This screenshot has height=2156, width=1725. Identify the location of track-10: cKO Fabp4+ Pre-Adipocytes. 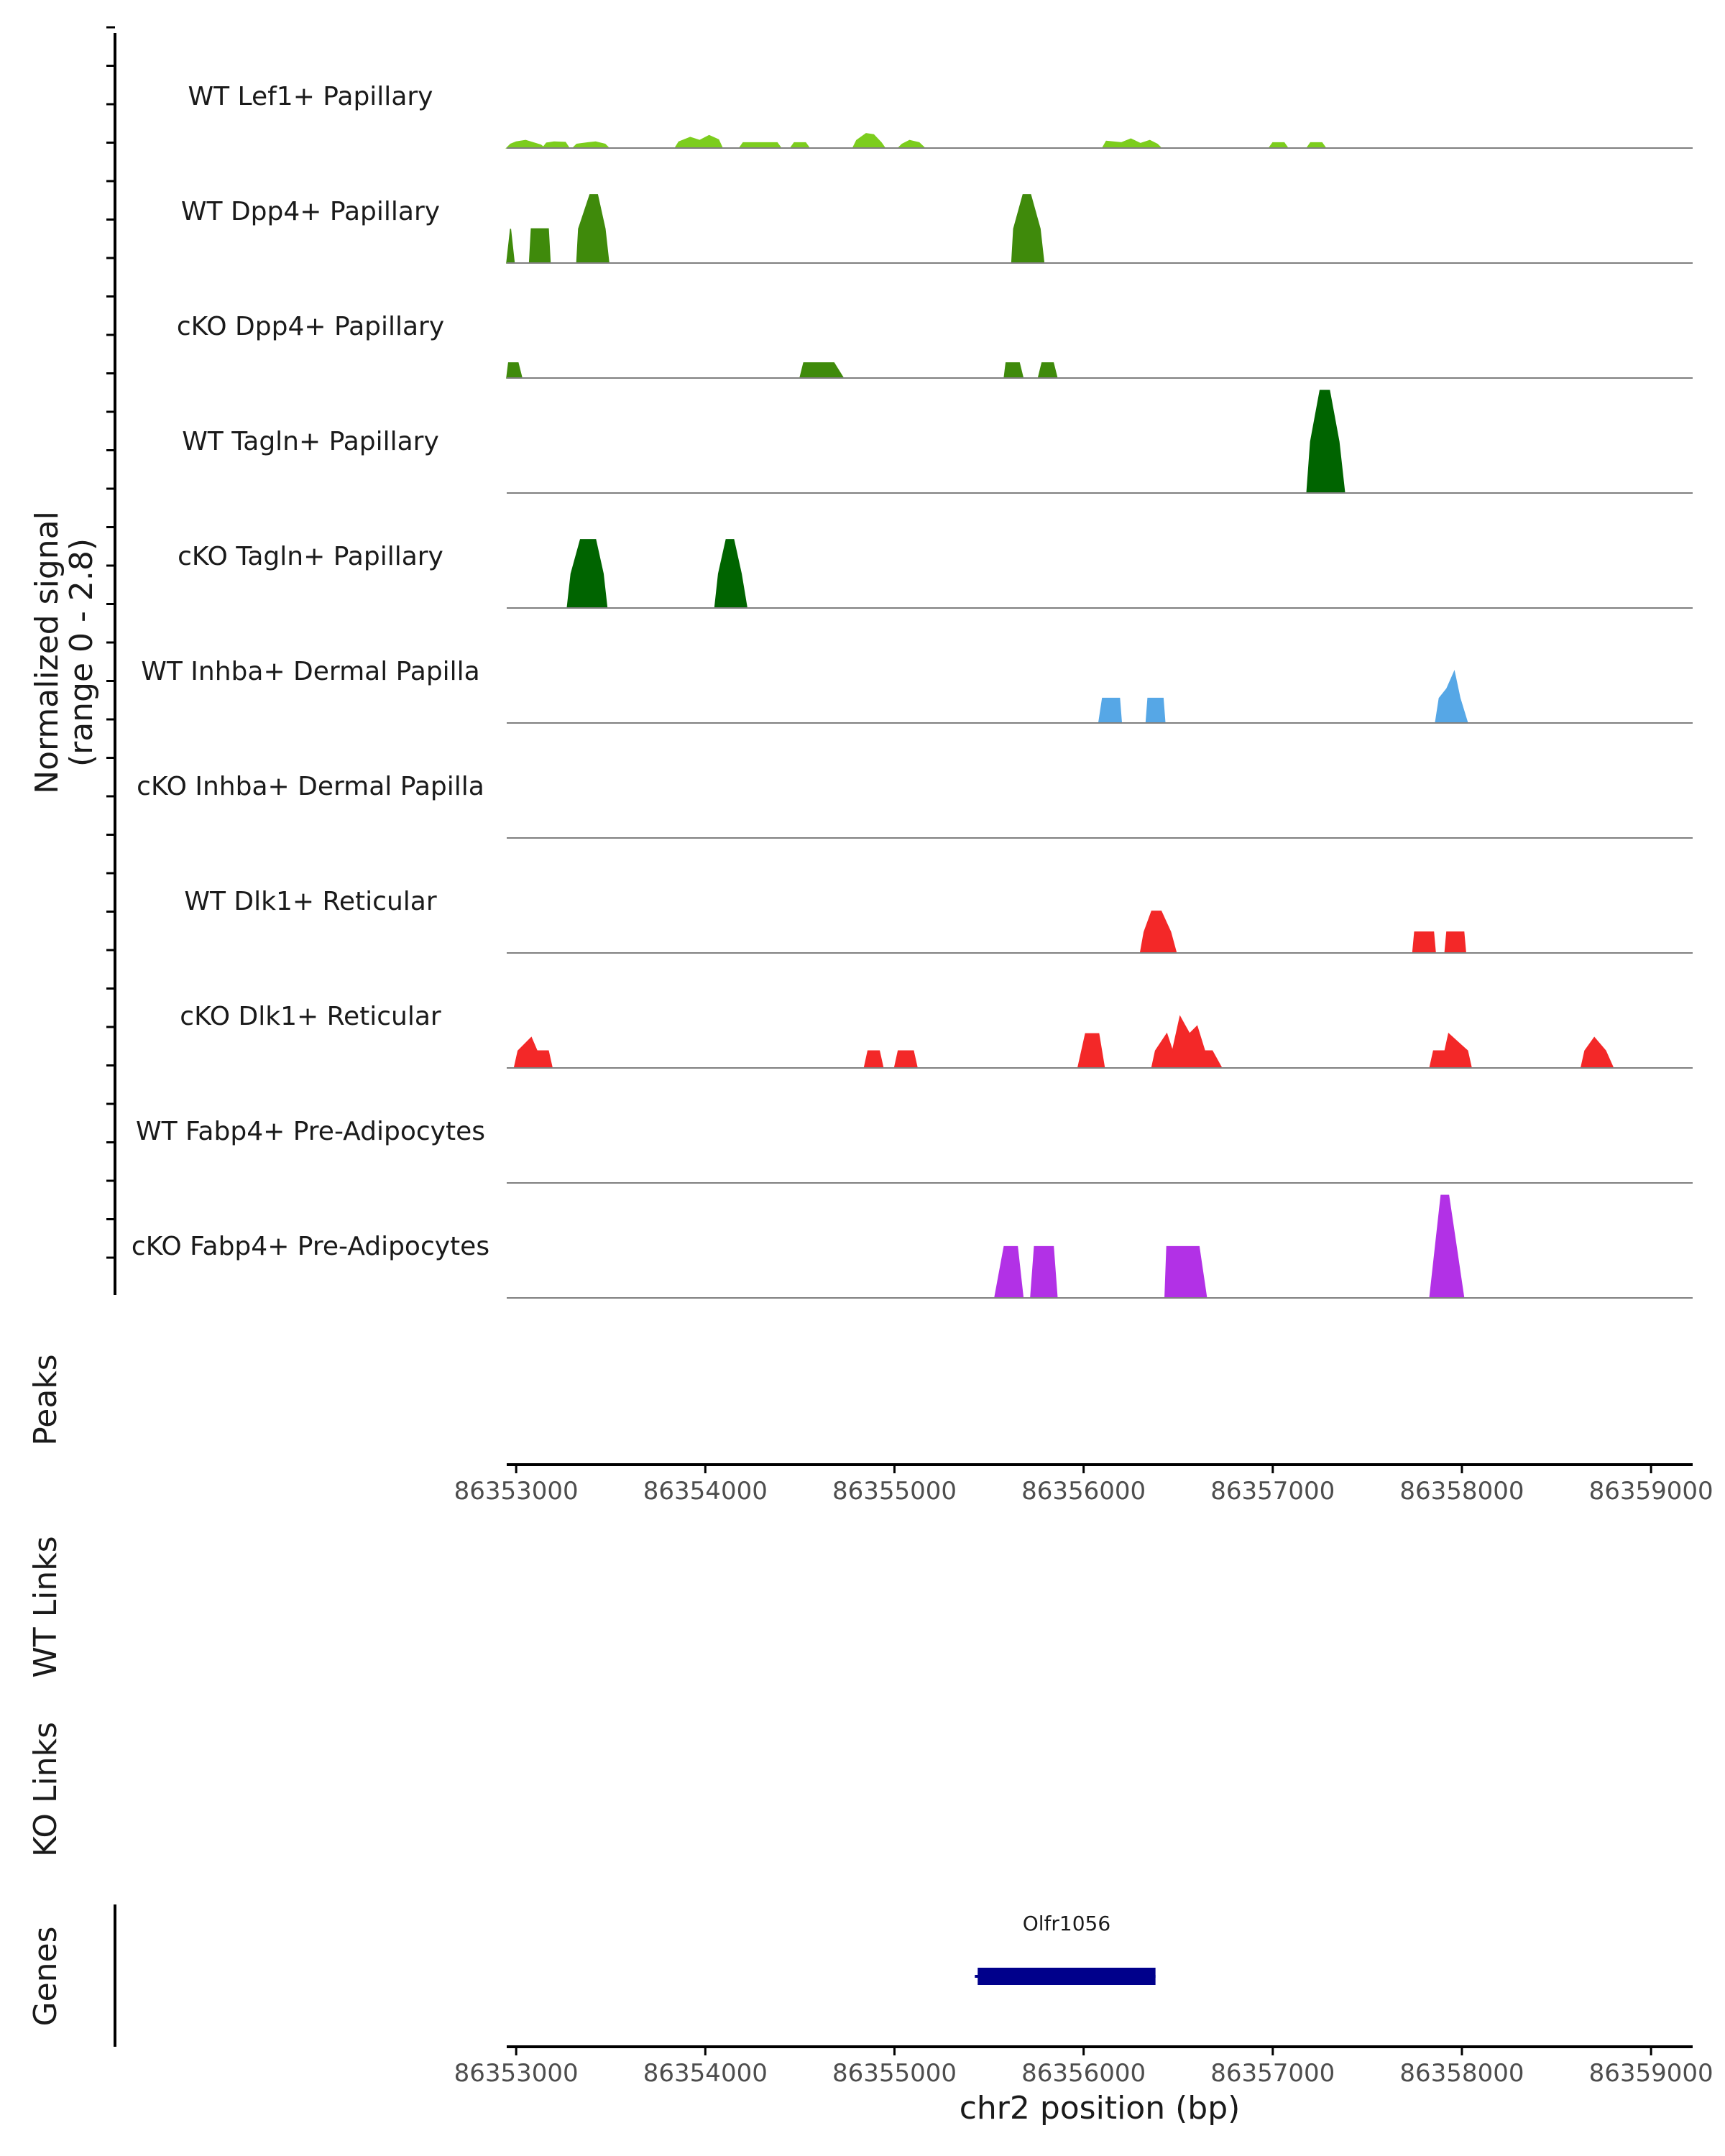
(912, 1246).